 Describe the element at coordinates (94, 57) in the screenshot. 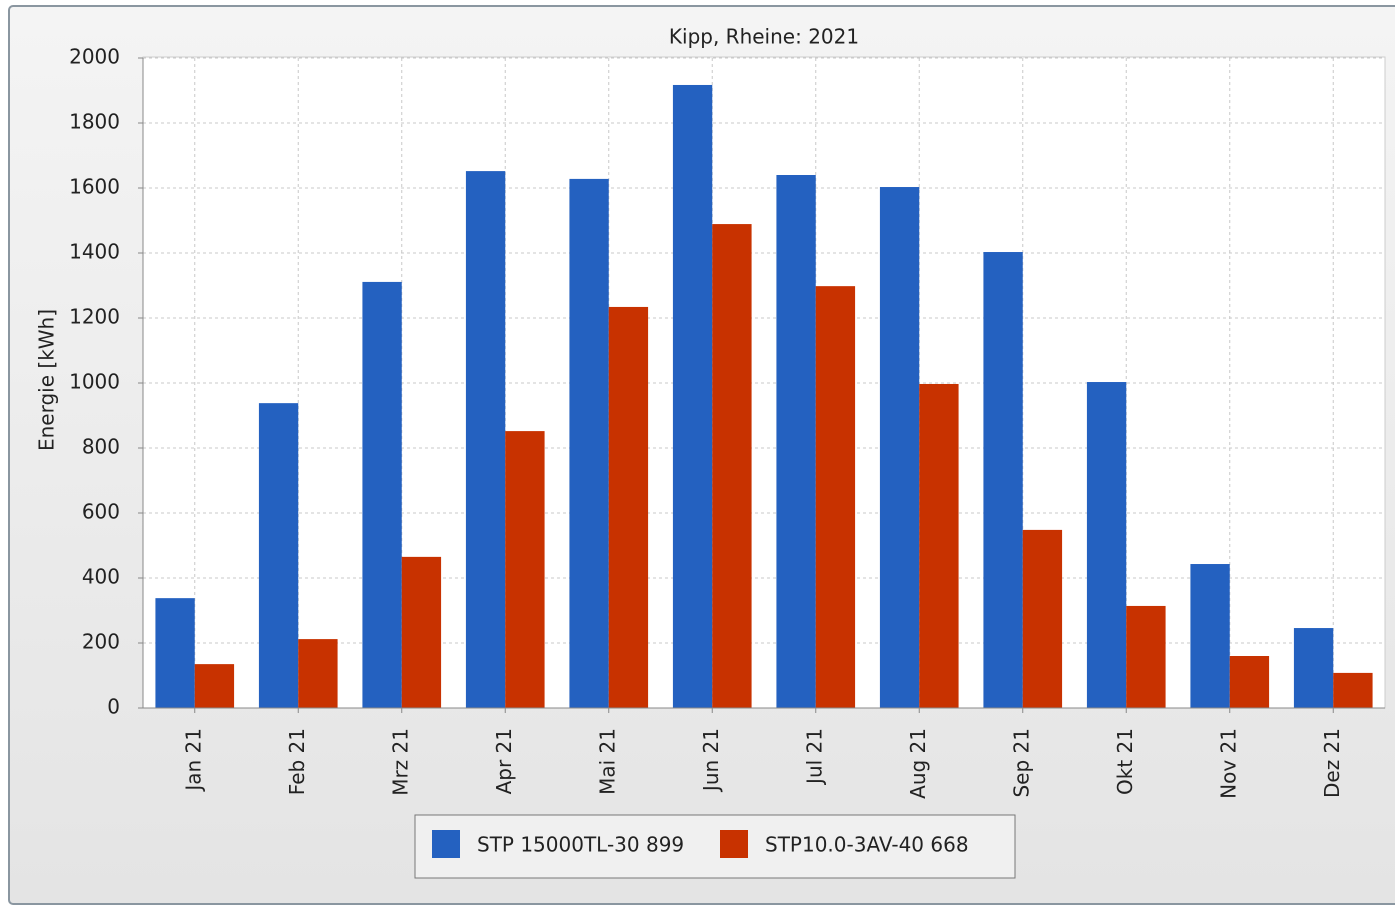

I see `y-tick-label: 2000` at that location.